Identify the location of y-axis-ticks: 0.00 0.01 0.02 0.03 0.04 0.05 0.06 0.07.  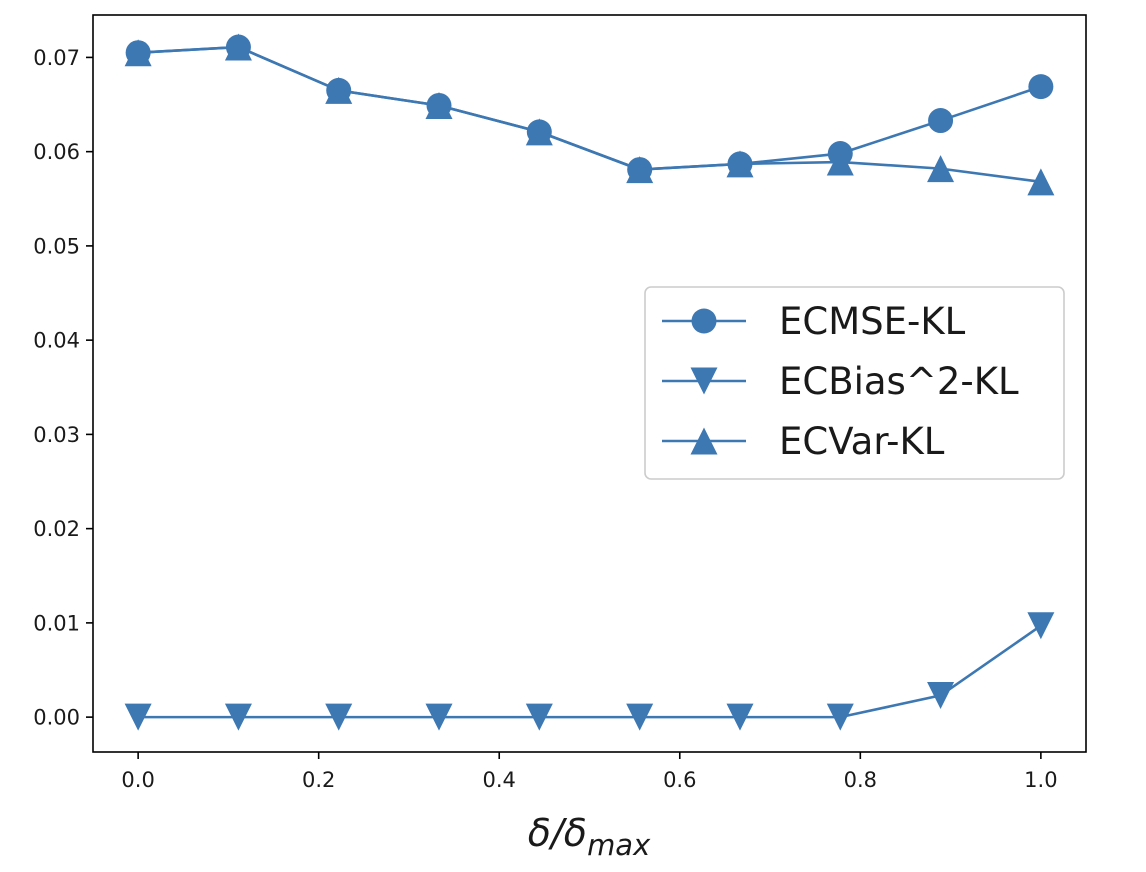
(63, 388).